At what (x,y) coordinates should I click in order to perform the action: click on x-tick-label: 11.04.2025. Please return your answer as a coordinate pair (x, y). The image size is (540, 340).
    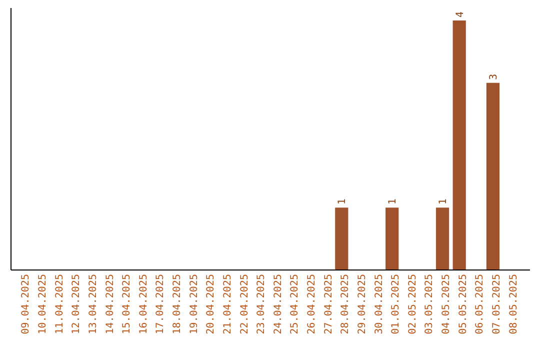
    Looking at the image, I should click on (60, 304).